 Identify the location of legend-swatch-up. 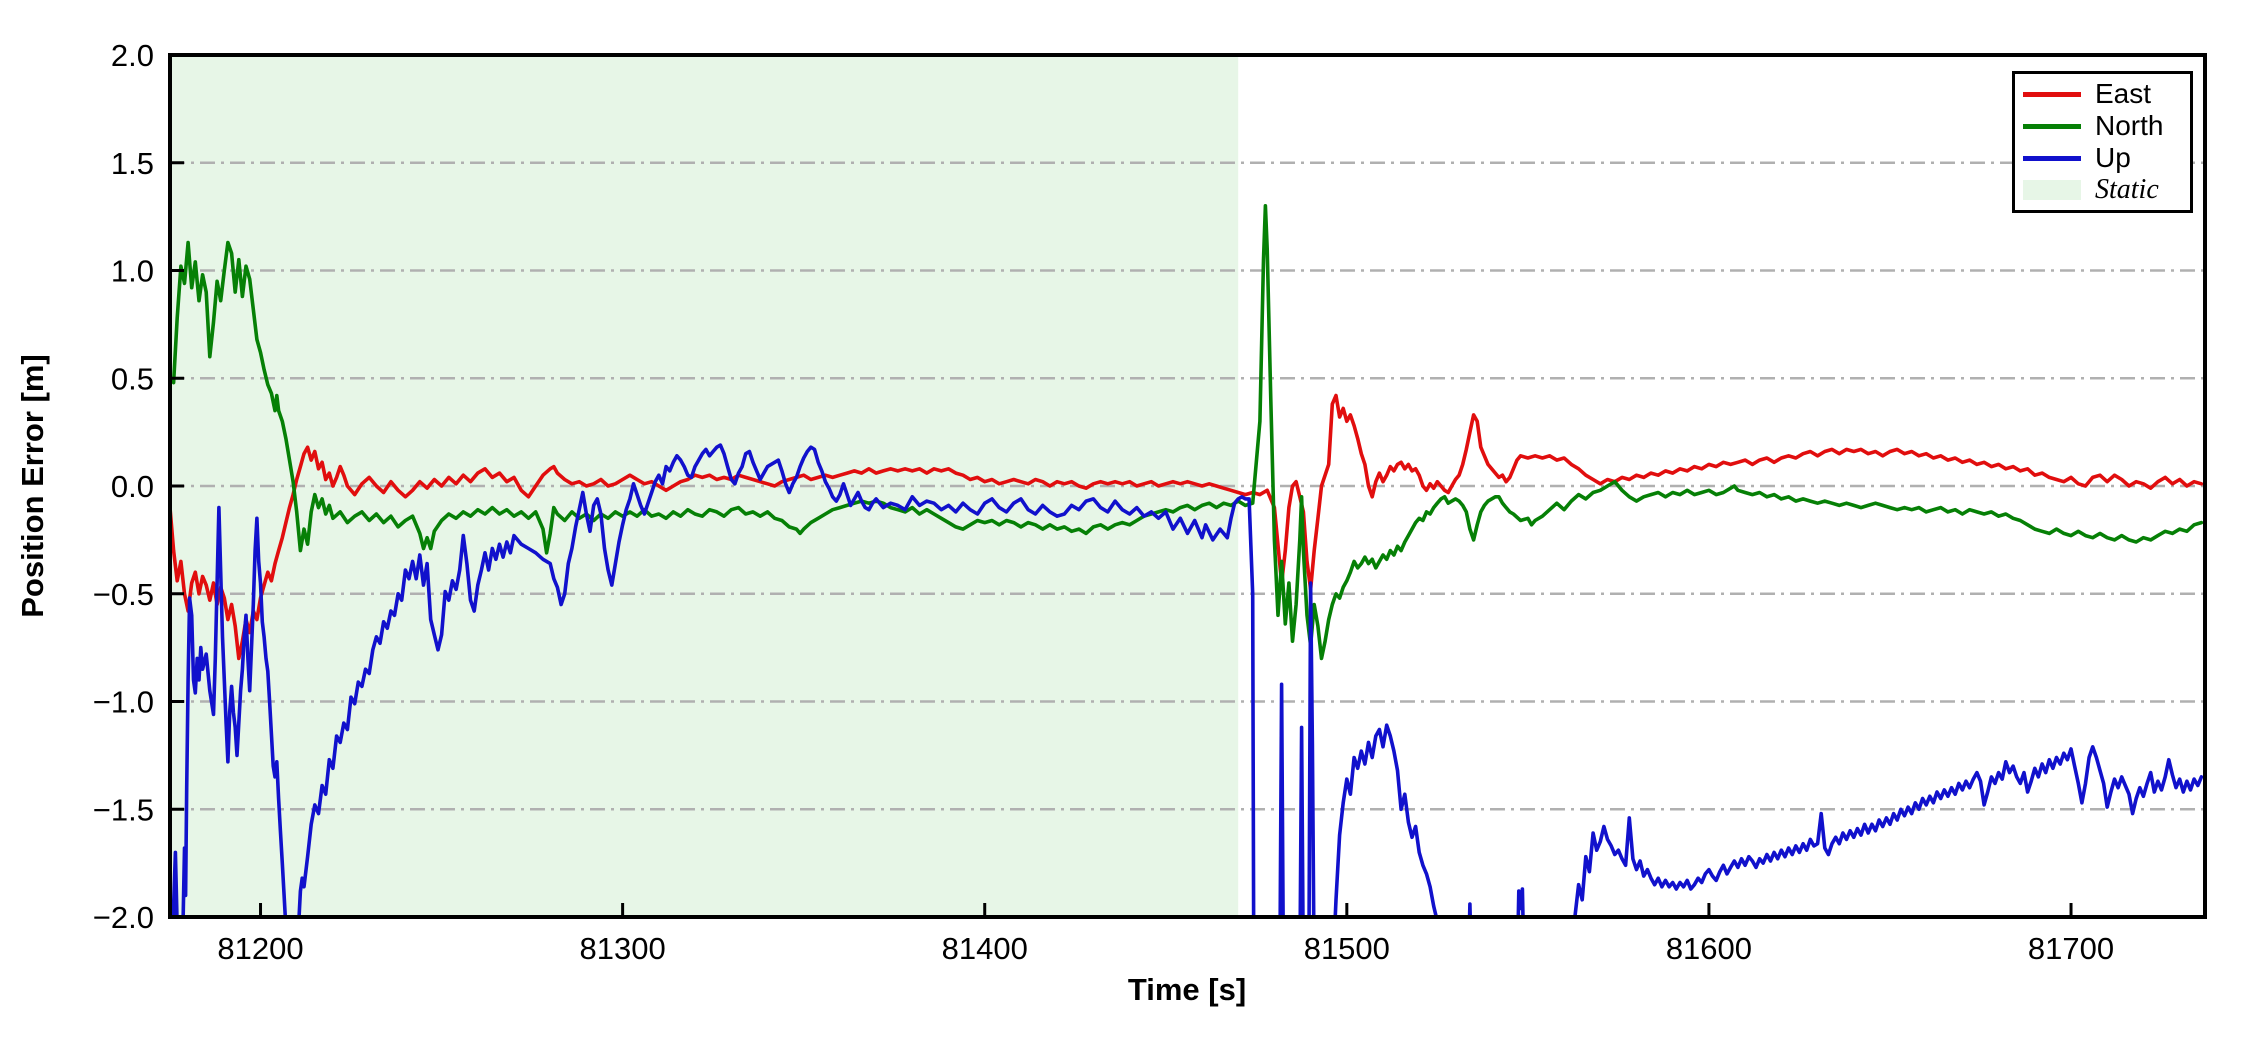
(2052, 158).